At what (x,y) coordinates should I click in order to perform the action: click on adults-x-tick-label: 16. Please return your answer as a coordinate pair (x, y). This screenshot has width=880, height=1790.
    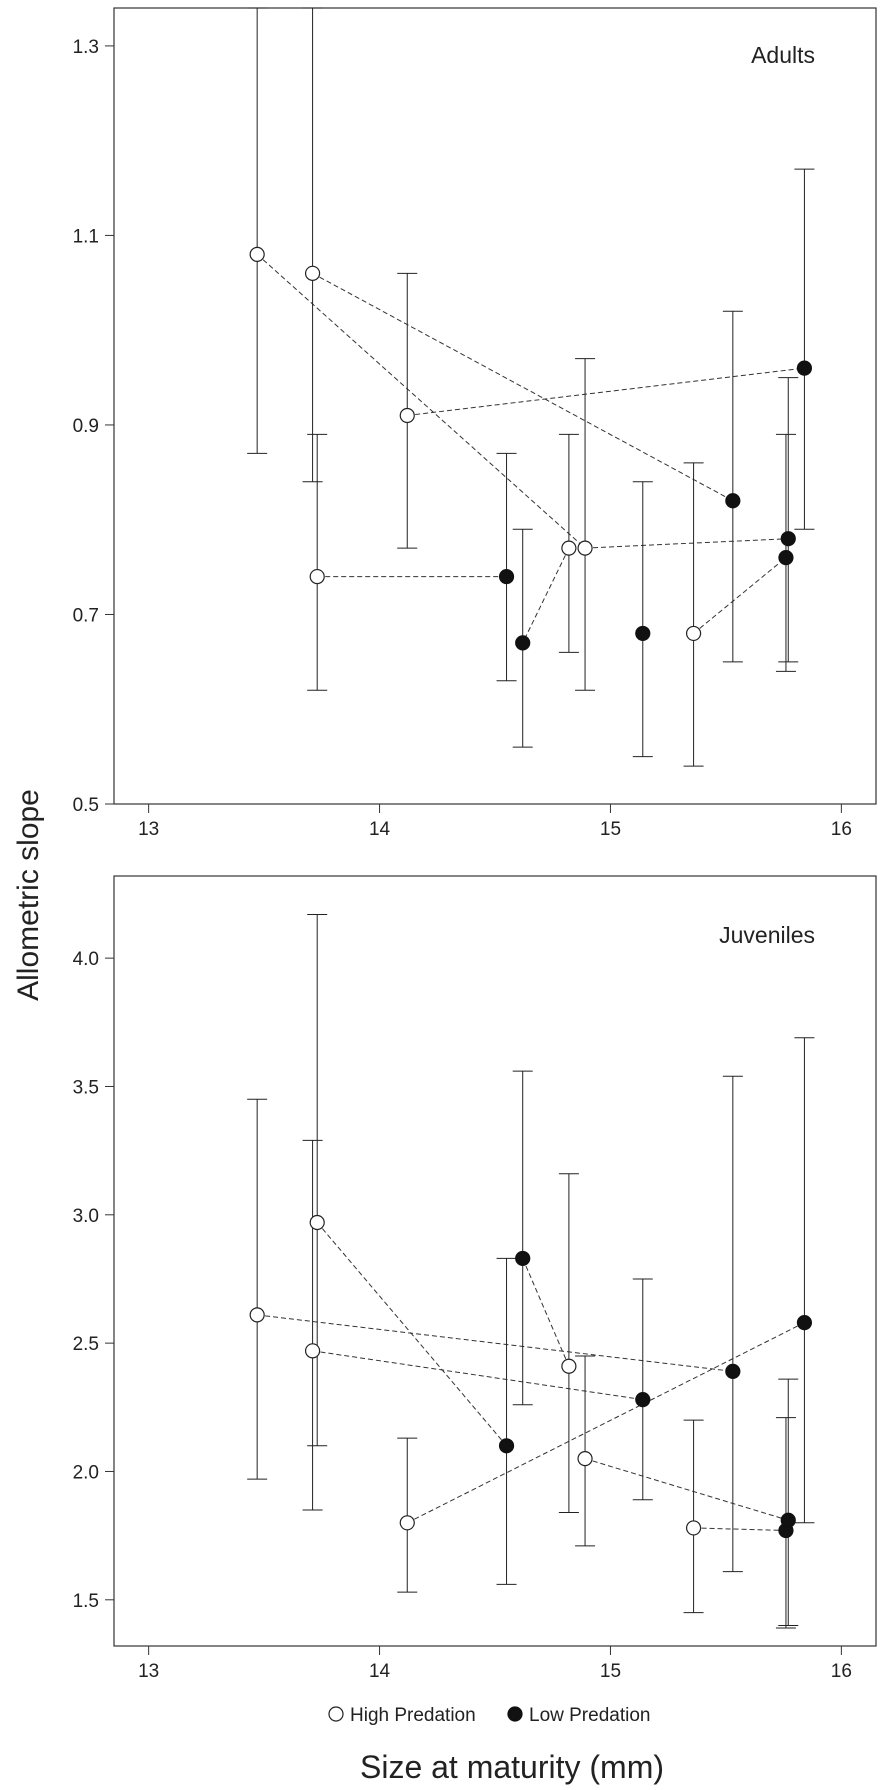
    Looking at the image, I should click on (841, 829).